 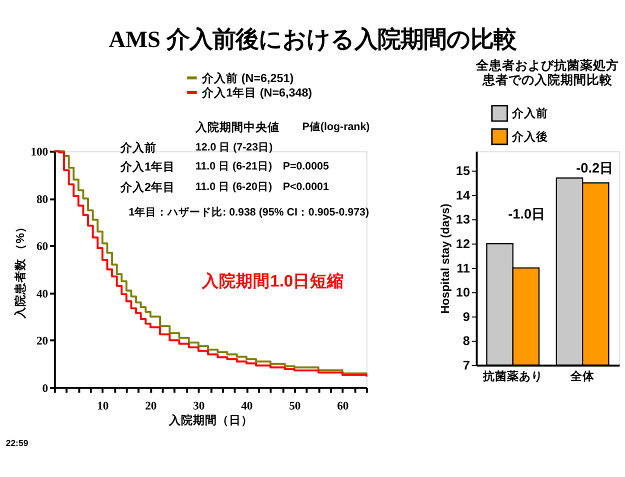 I want to click on text: 22:59, so click(x=17, y=443).